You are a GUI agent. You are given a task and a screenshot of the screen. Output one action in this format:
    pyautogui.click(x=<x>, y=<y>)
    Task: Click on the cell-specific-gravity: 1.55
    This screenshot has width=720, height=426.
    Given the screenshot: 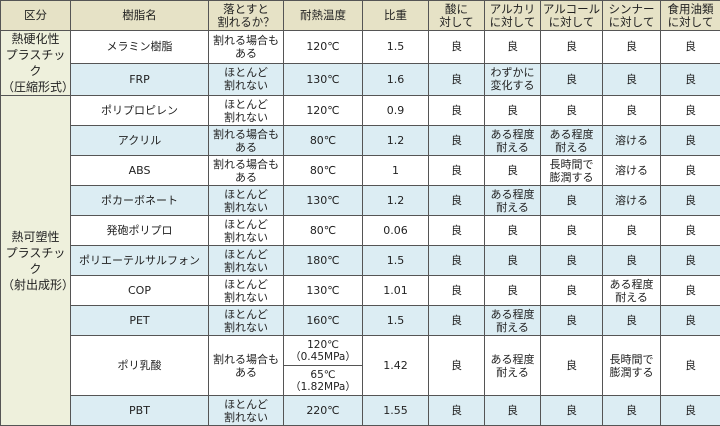 What is the action you would take?
    pyautogui.click(x=396, y=411)
    